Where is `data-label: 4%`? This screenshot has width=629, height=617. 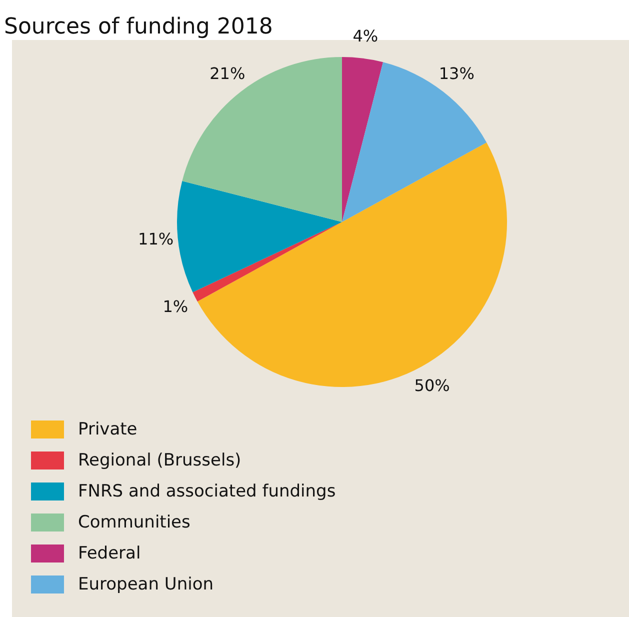 data-label: 4% is located at coordinates (365, 36).